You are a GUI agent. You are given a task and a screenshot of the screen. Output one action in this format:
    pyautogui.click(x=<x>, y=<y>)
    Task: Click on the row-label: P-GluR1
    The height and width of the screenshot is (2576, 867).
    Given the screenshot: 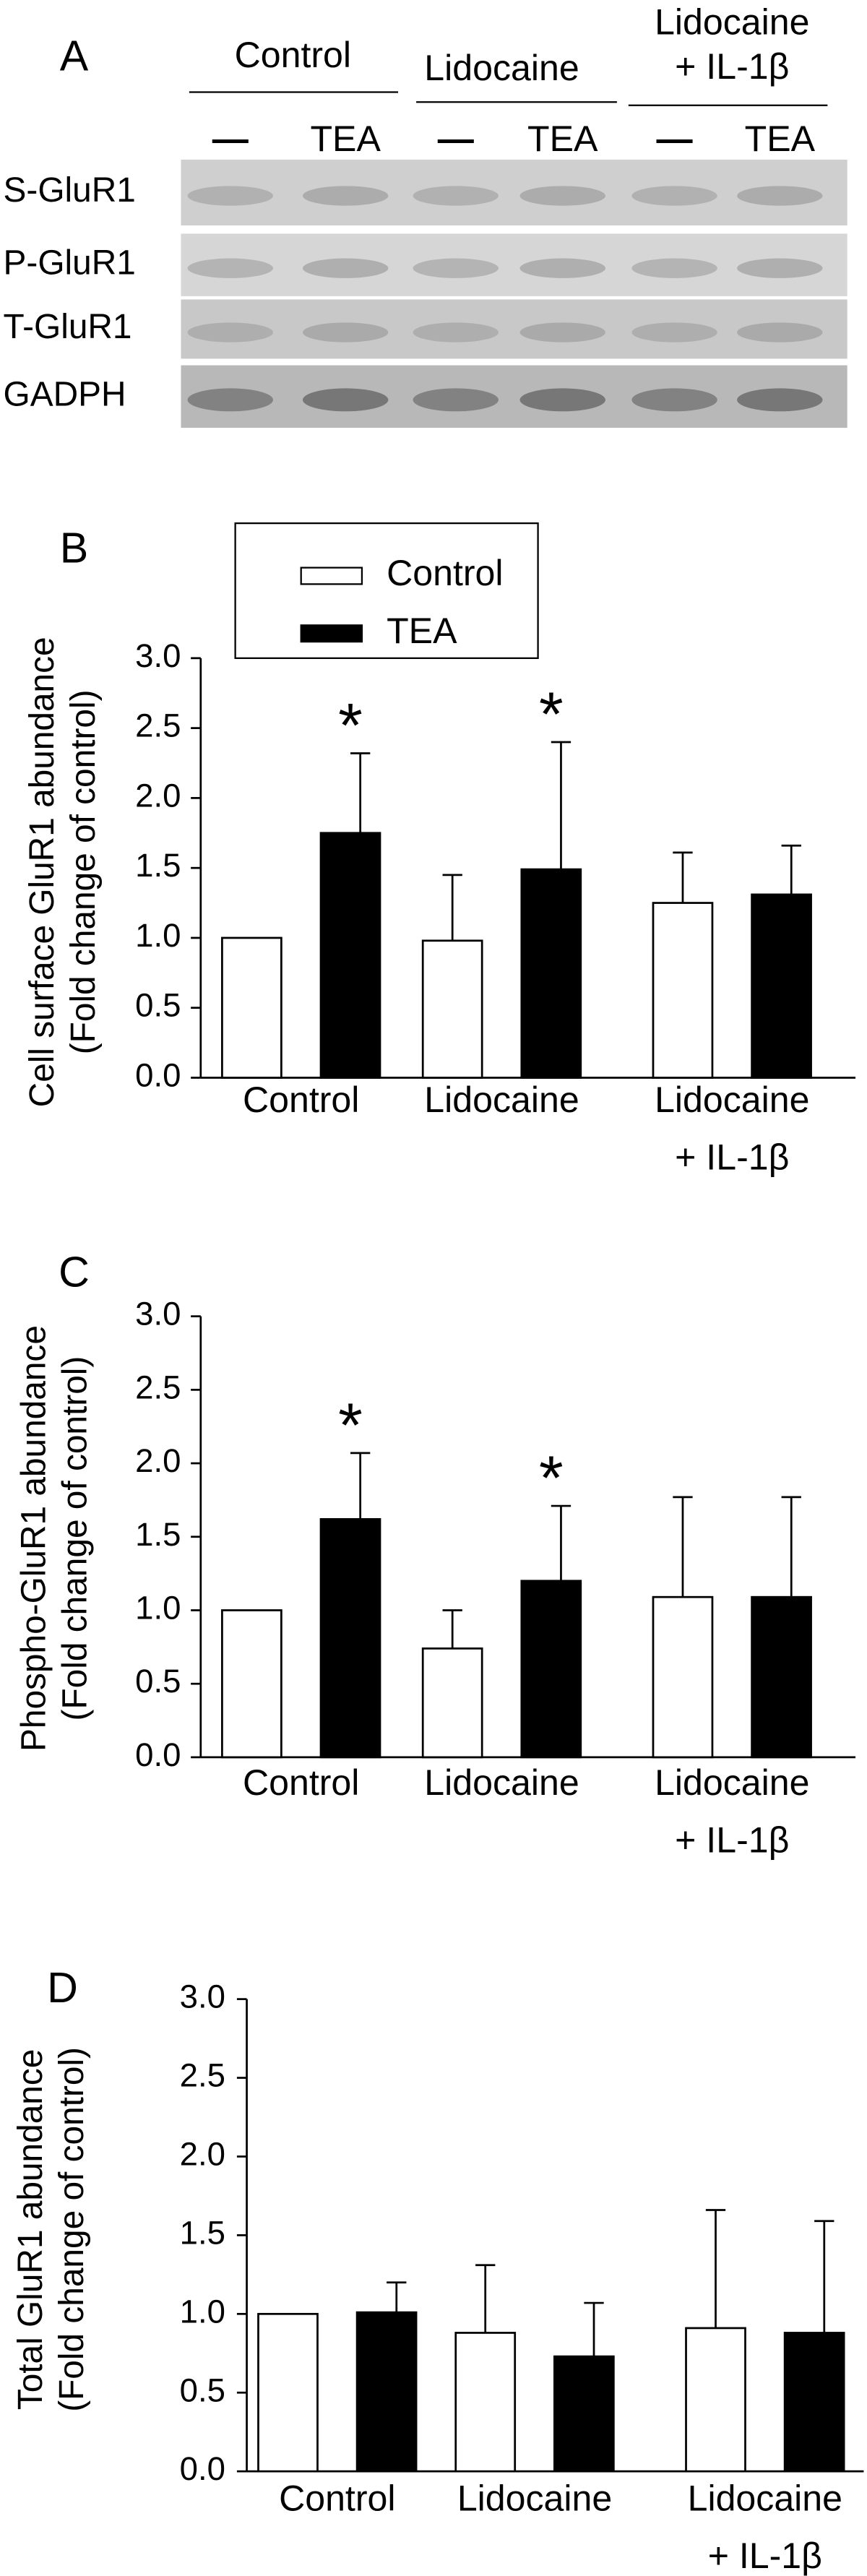 What is the action you would take?
    pyautogui.click(x=70, y=263)
    